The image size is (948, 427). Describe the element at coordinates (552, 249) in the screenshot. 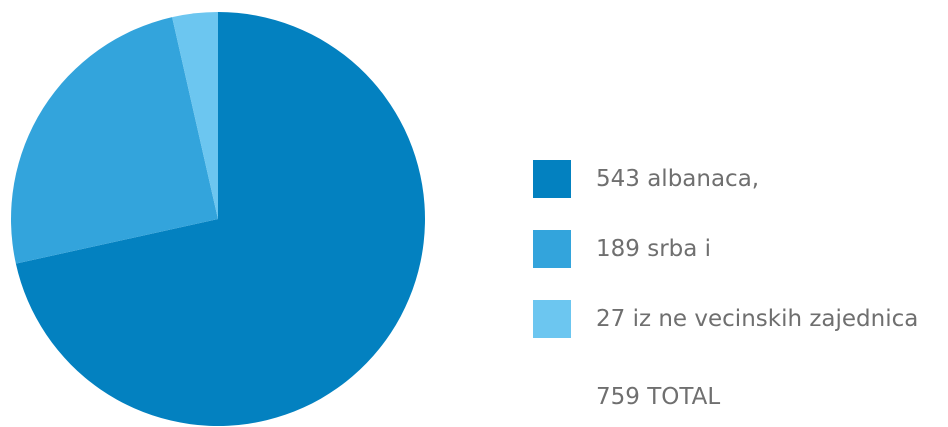

I see `legend-swatch-srba` at that location.